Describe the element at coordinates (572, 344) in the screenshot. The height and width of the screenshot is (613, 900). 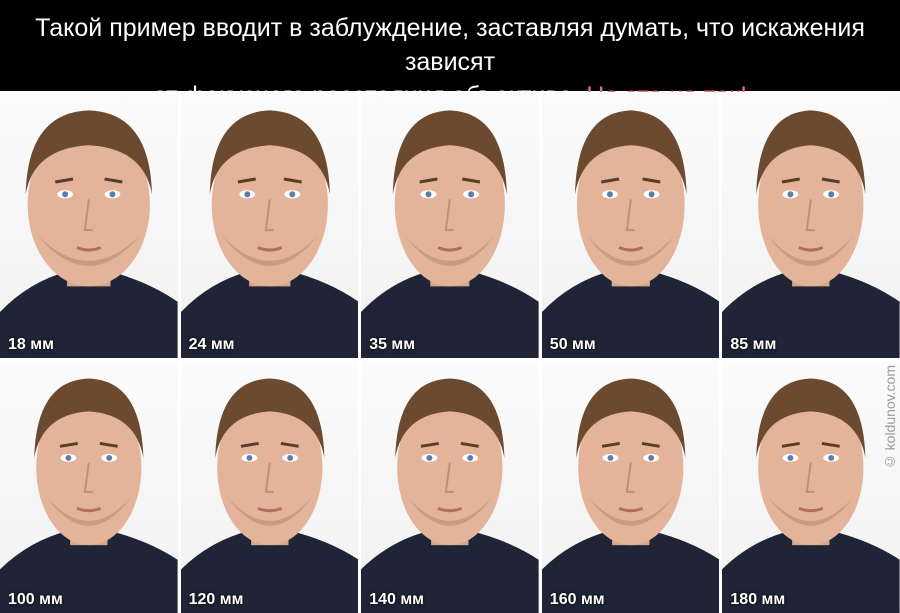
I see `focal-length-label: 50 мм` at that location.